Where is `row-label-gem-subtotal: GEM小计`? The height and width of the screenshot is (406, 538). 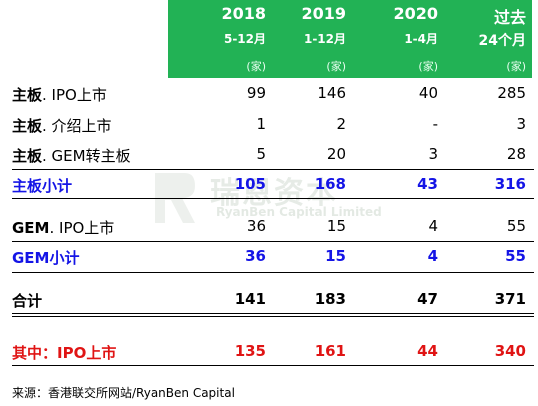
row-label-gem-subtotal: GEM小计 is located at coordinates (46, 258).